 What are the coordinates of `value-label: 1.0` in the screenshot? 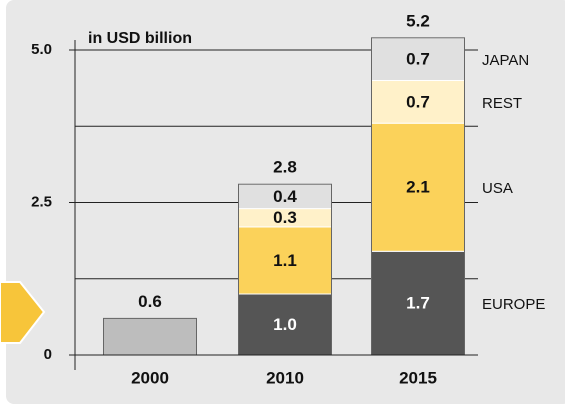 It's located at (285, 324).